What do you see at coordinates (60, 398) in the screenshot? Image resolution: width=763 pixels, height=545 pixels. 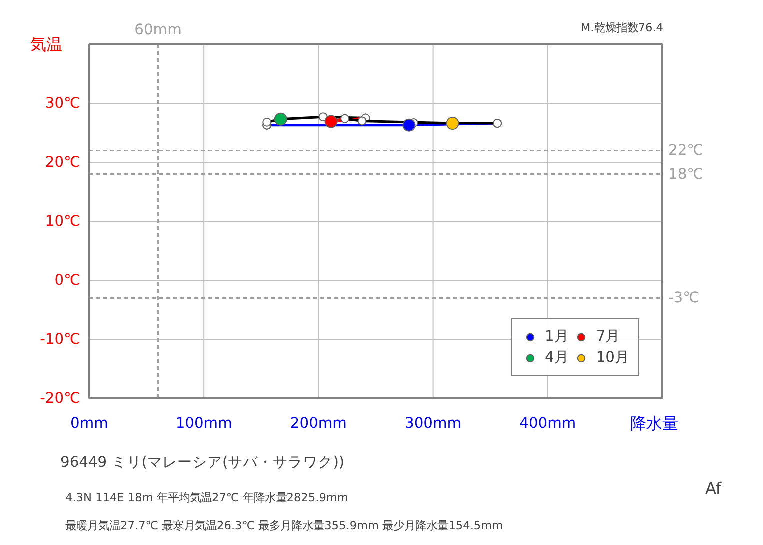 I see `y-tick-label: -20℃` at bounding box center [60, 398].